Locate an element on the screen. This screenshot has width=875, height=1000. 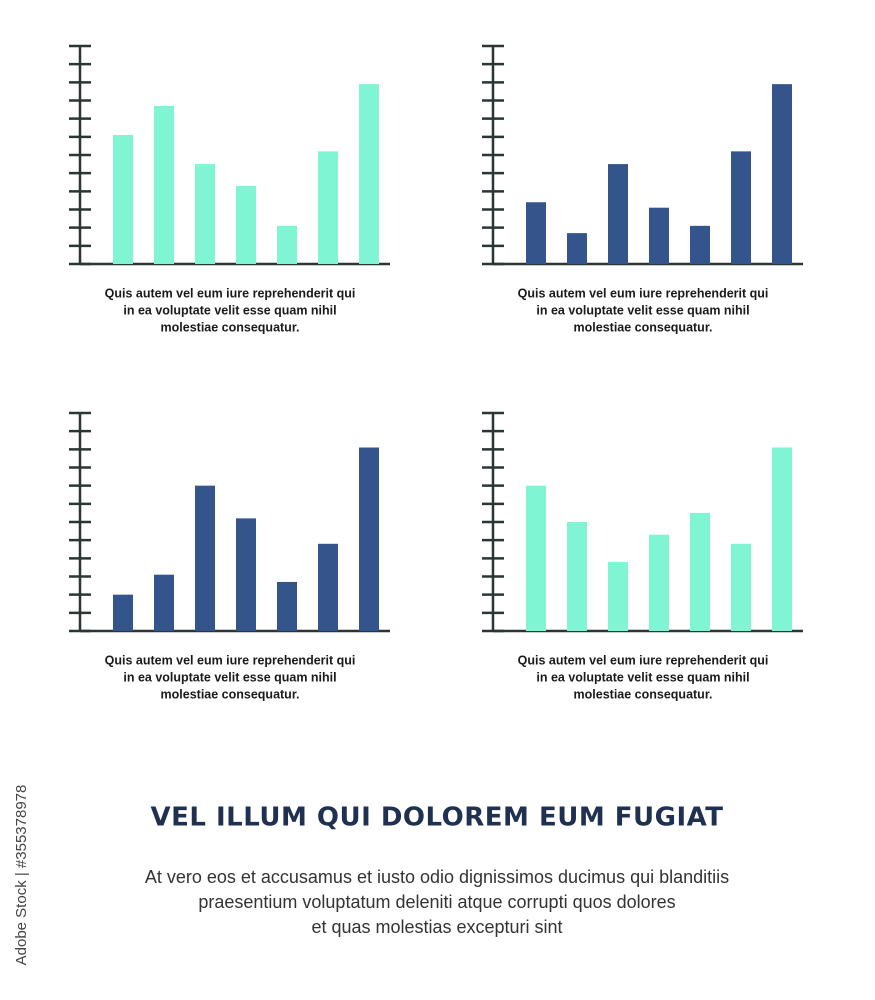
body-line: et quas molestias excepturi sint is located at coordinates (436, 927).